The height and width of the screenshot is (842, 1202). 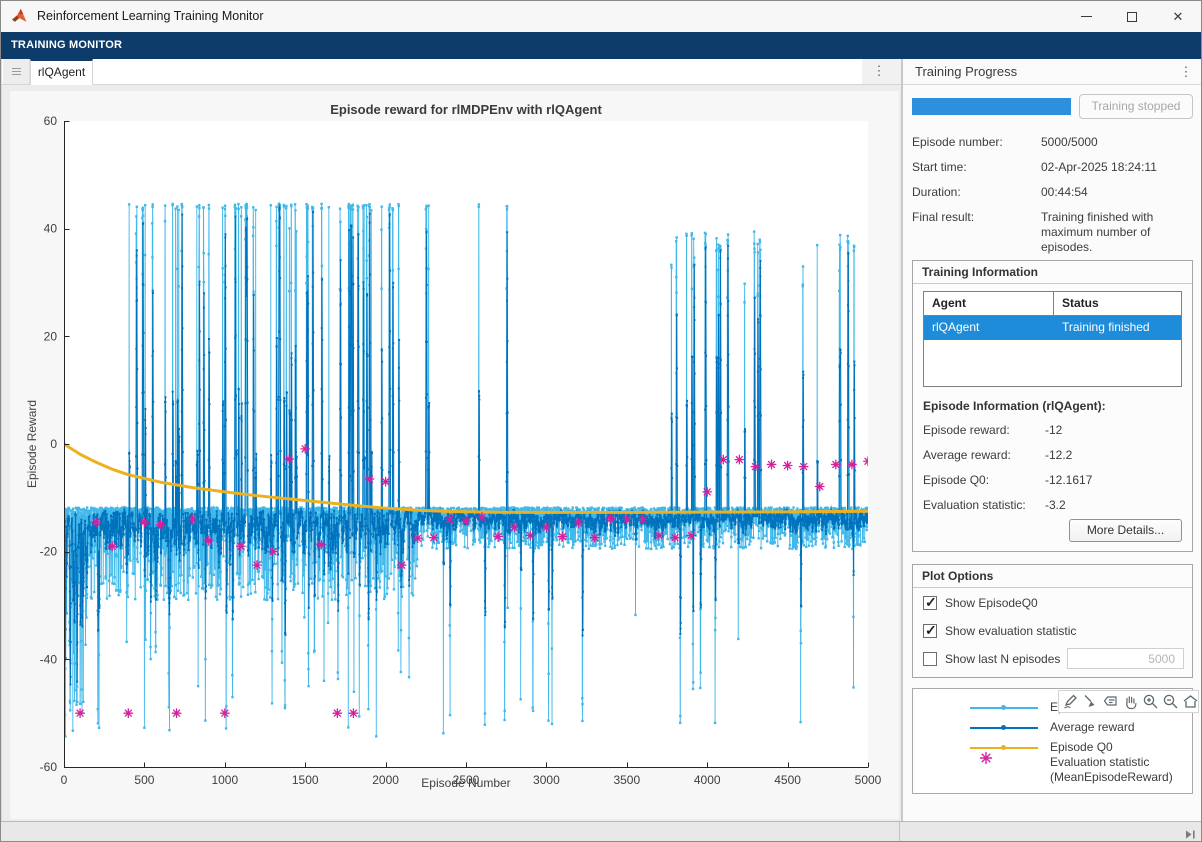 What do you see at coordinates (902, 440) in the screenshot?
I see `panel-splitter` at bounding box center [902, 440].